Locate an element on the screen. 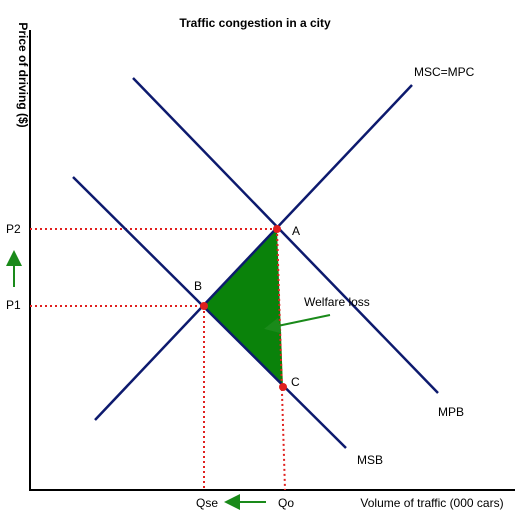  point-label: B is located at coordinates (198, 286).